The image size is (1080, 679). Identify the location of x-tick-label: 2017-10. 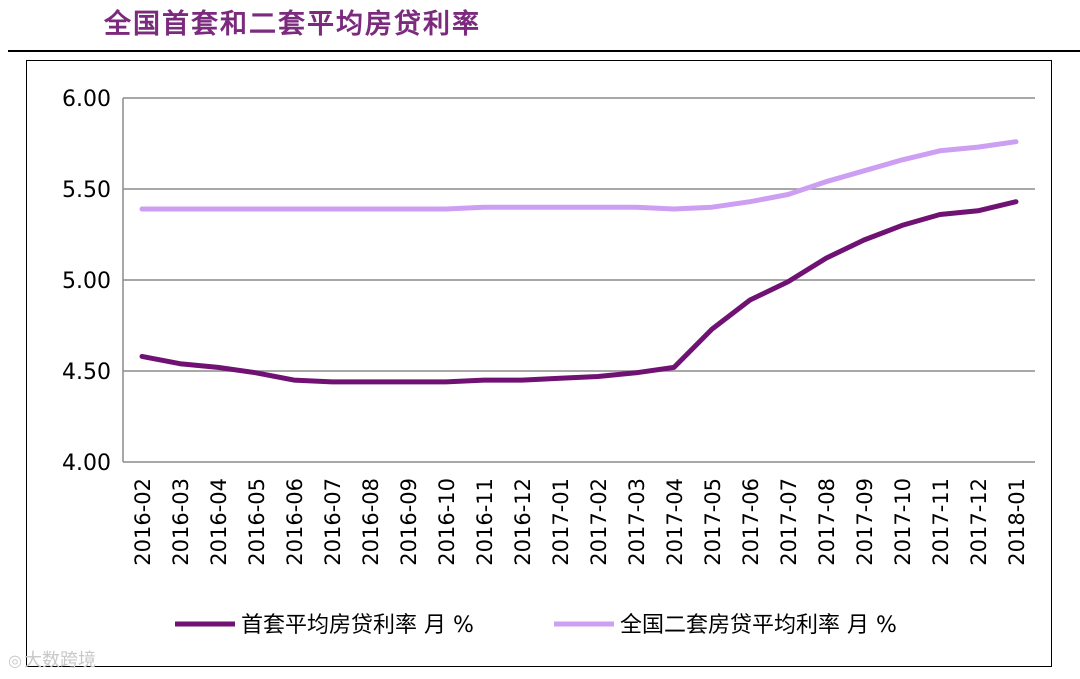
(903, 522).